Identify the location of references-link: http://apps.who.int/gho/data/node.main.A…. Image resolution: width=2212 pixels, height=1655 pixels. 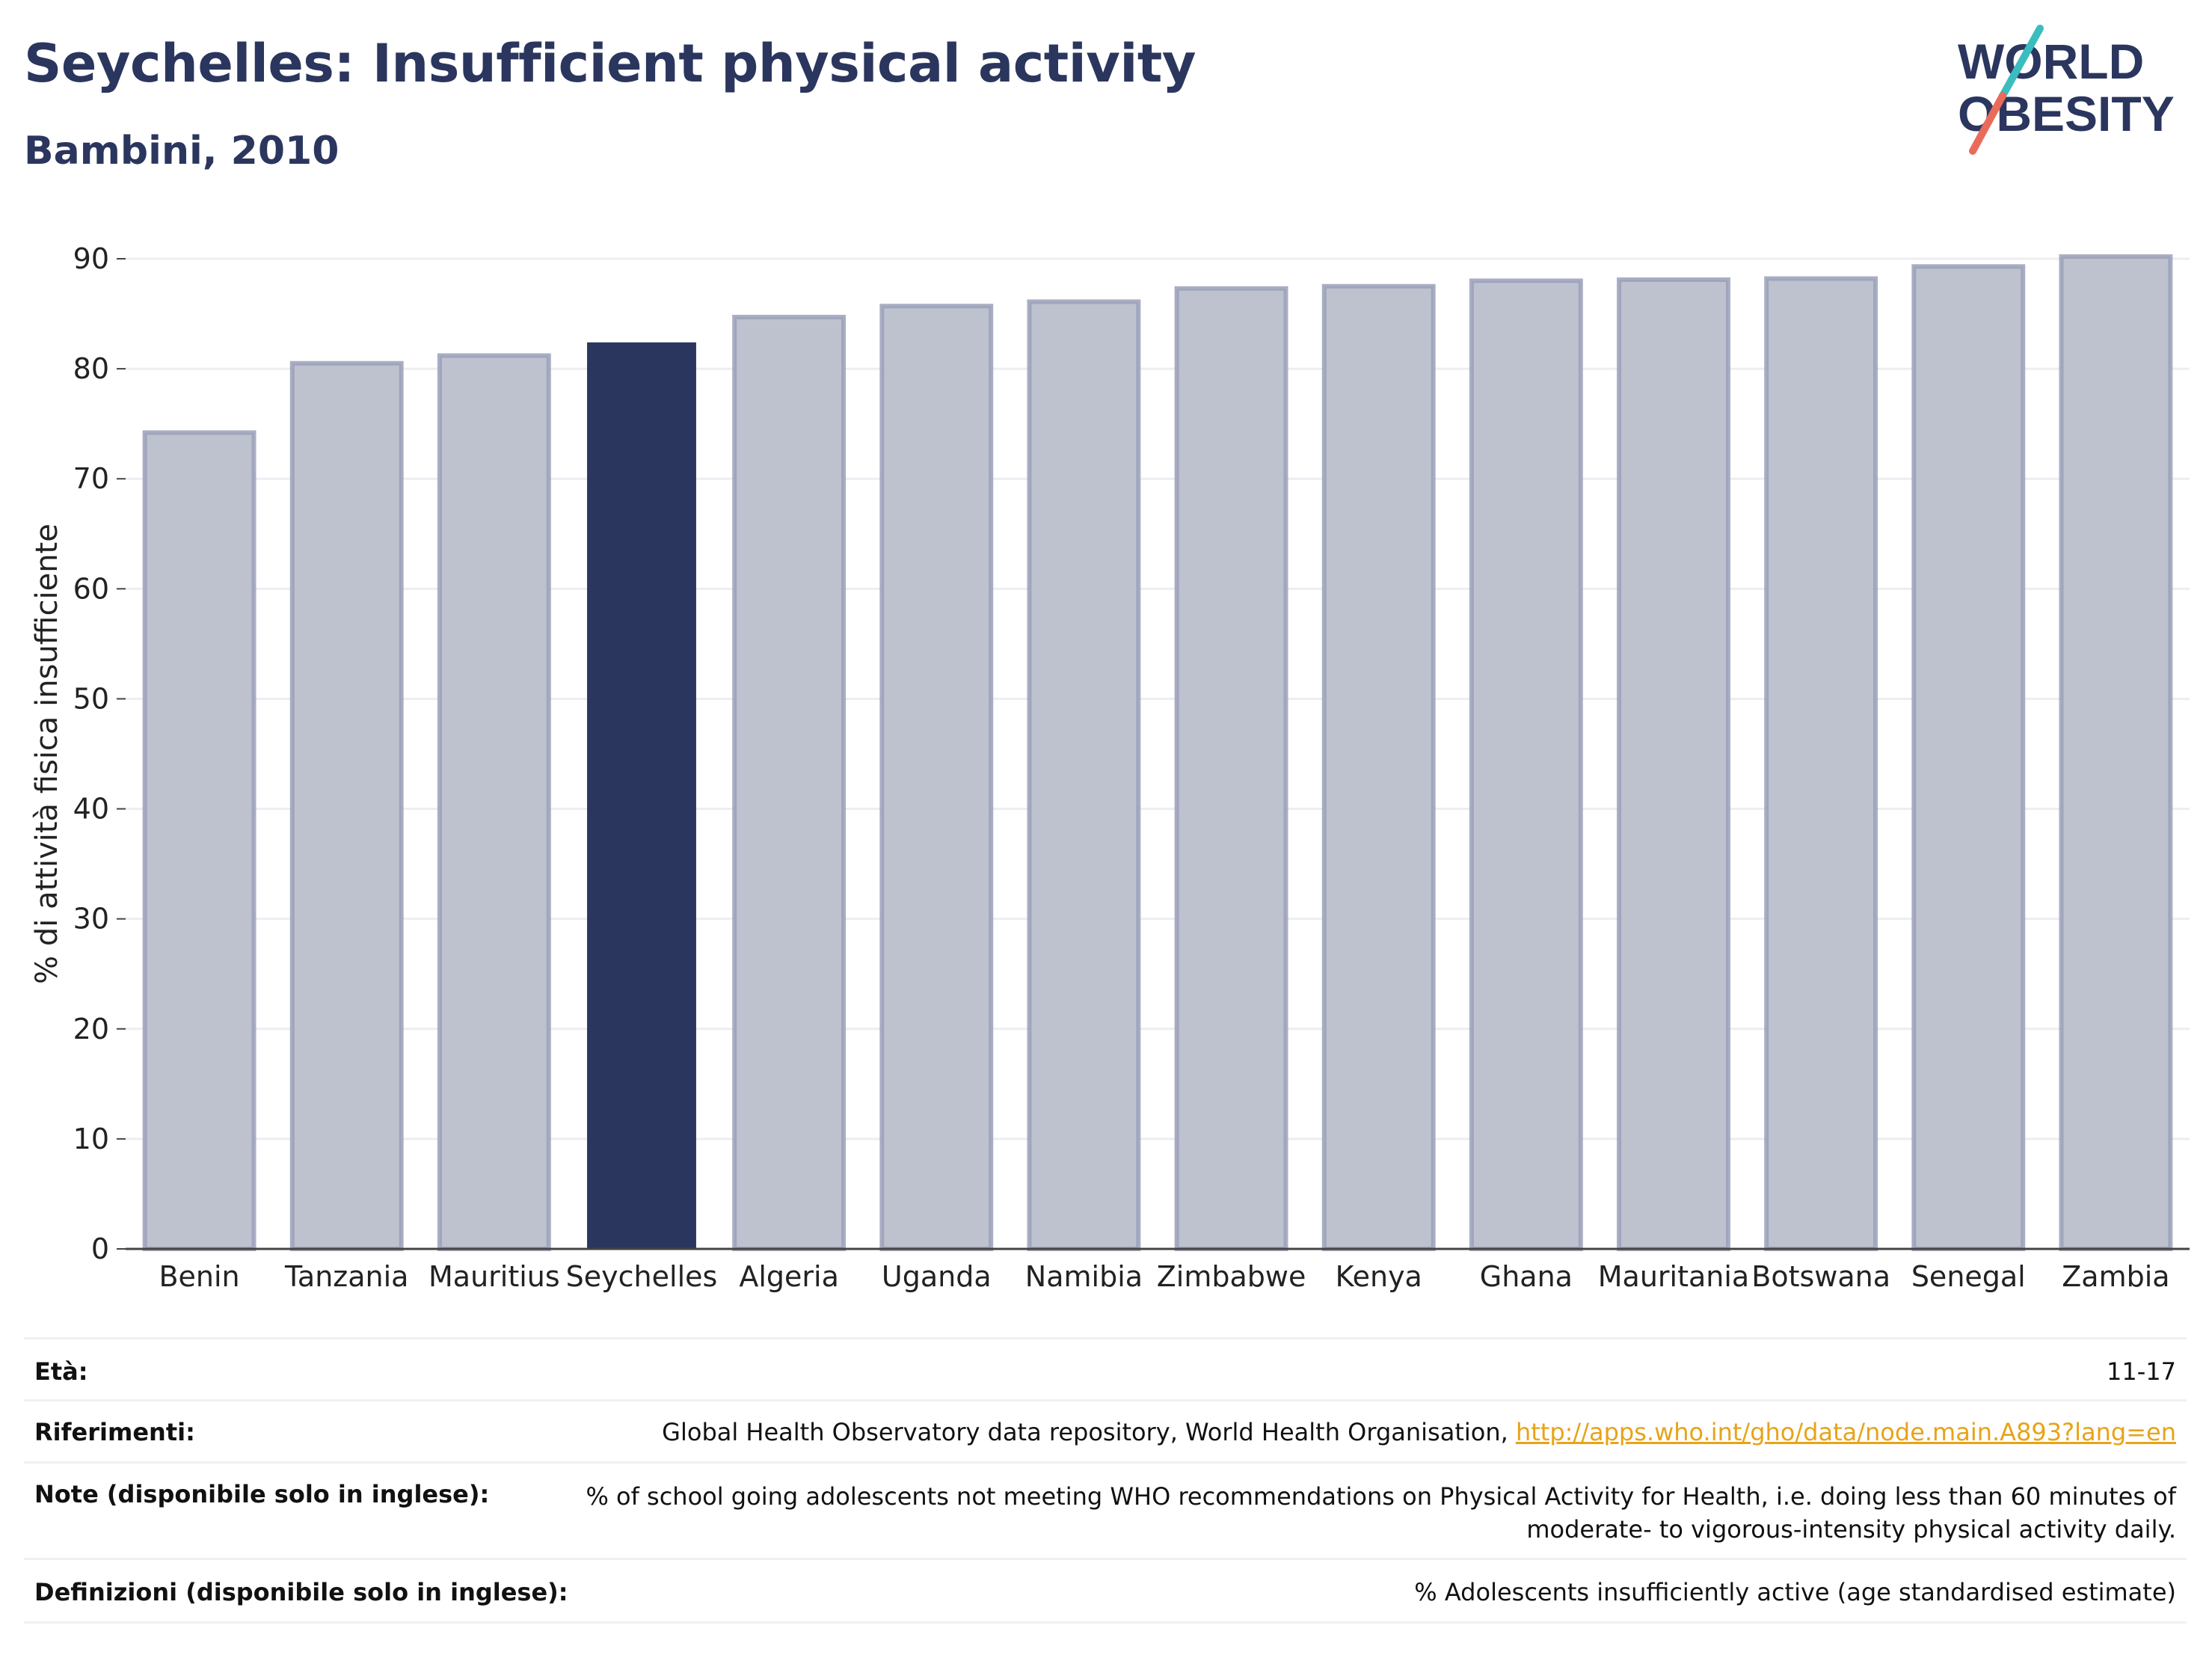
(1845, 1432).